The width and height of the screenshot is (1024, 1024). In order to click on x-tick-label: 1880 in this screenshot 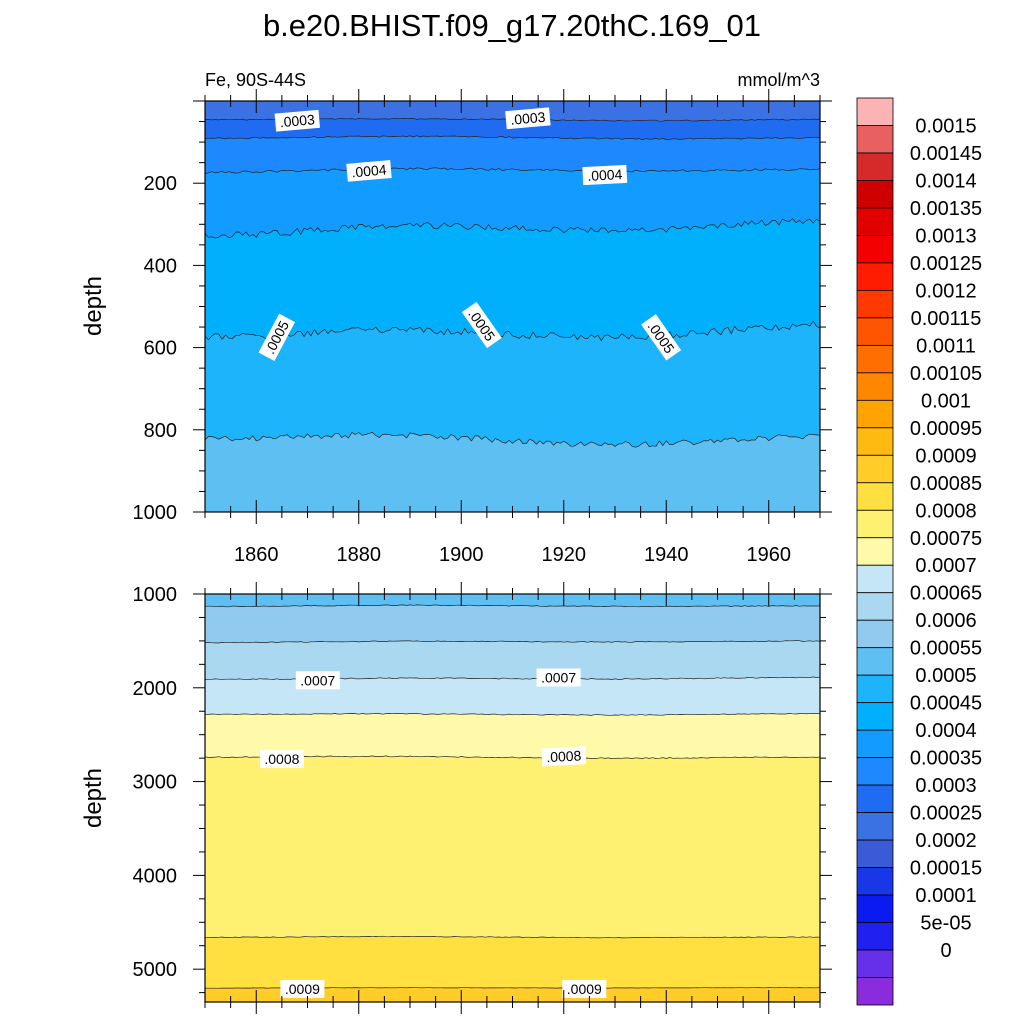, I will do `click(359, 555)`.